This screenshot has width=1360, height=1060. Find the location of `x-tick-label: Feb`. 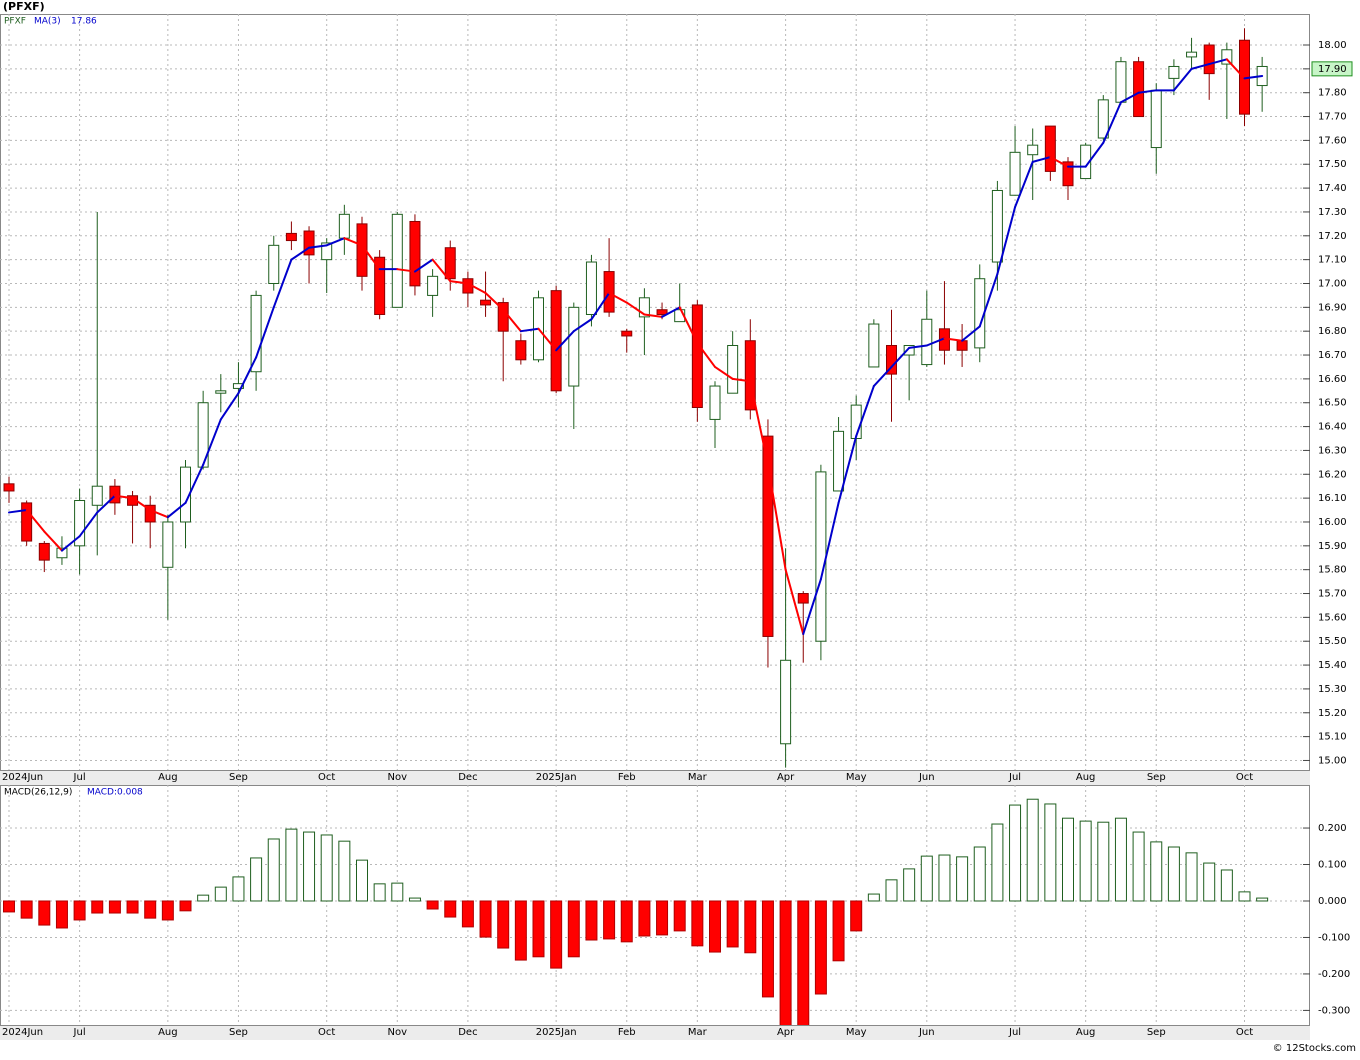

x-tick-label: Feb is located at coordinates (627, 1032).